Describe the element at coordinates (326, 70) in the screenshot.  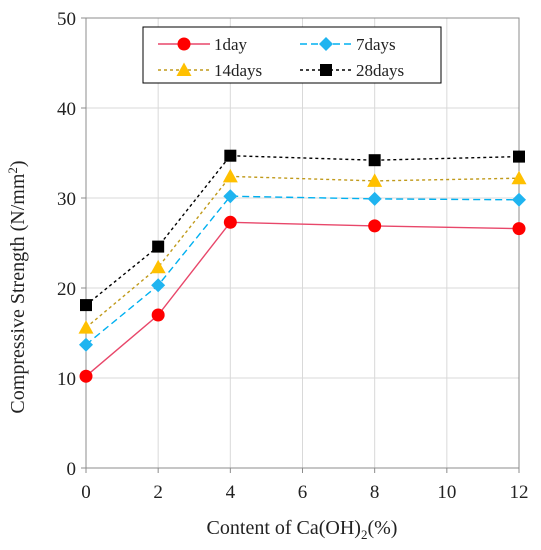
I see `legend-marker-28days` at that location.